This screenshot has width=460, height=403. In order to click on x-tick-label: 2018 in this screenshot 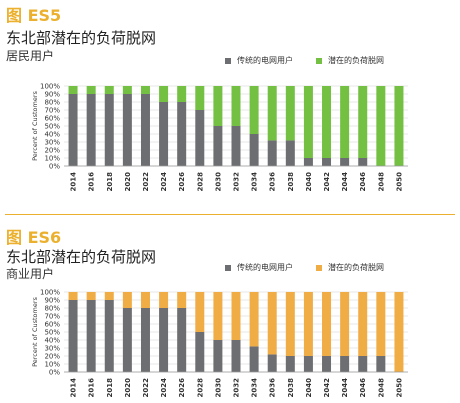, I will do `click(110, 182)`.